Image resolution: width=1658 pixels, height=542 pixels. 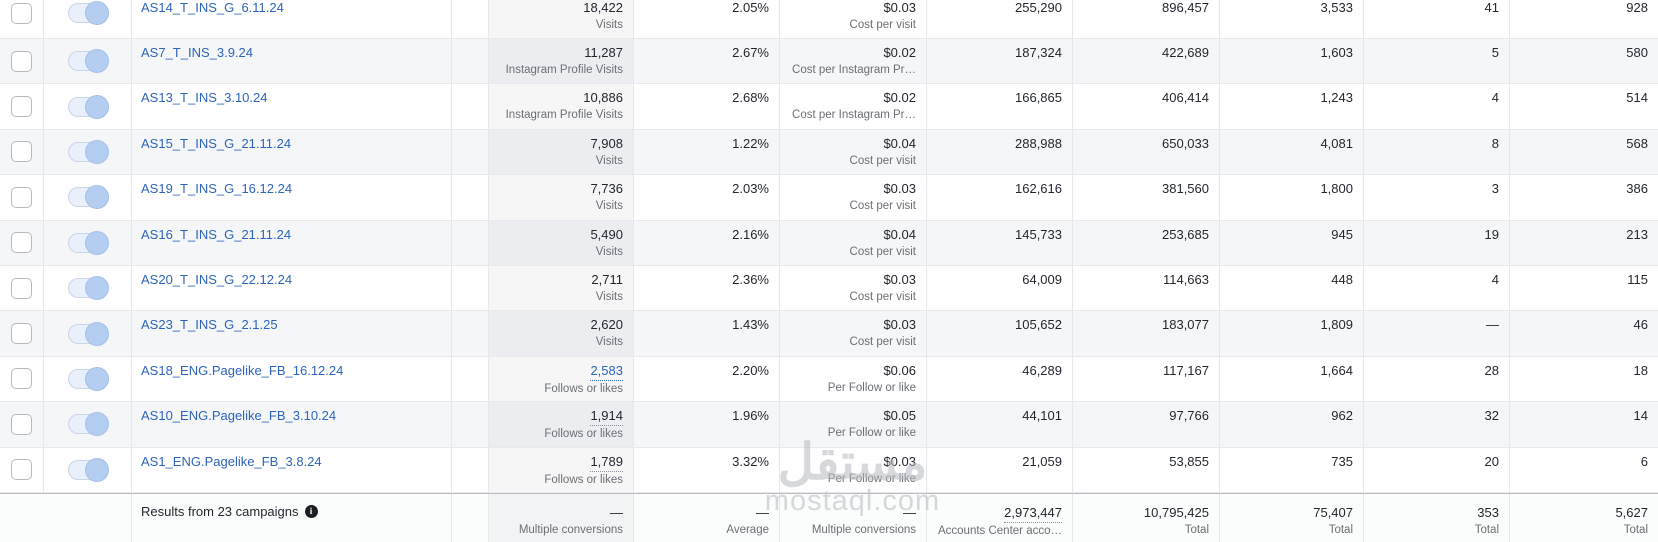 I want to click on result-value: 2,583, so click(x=606, y=371).